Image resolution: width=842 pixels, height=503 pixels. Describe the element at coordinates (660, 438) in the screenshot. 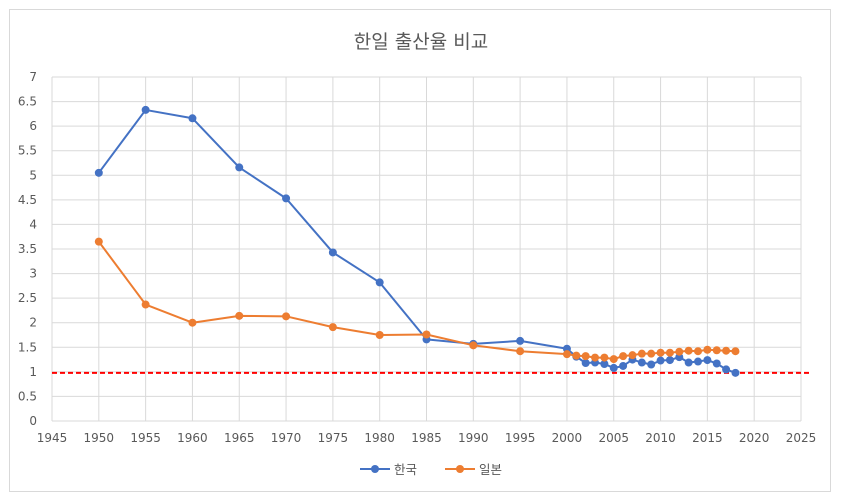

I see `x-tick-label: 2010` at that location.